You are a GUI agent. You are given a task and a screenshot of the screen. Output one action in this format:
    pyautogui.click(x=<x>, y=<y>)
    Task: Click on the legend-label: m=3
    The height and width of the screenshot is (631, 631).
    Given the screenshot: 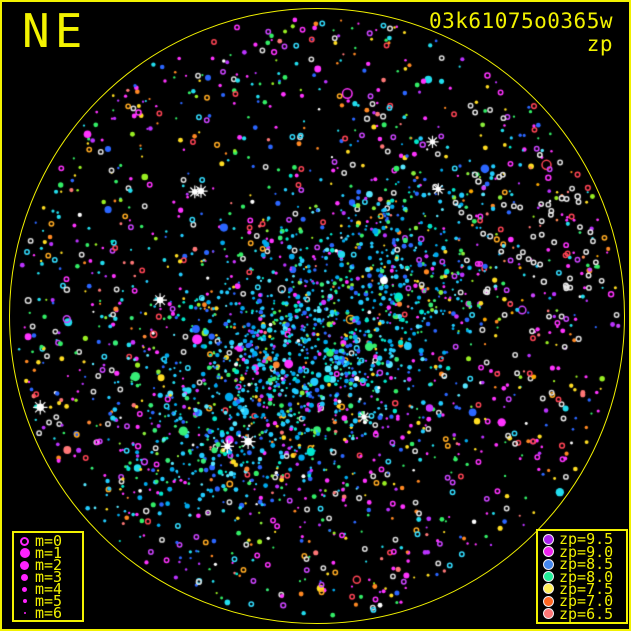 What is the action you would take?
    pyautogui.click(x=49, y=577)
    